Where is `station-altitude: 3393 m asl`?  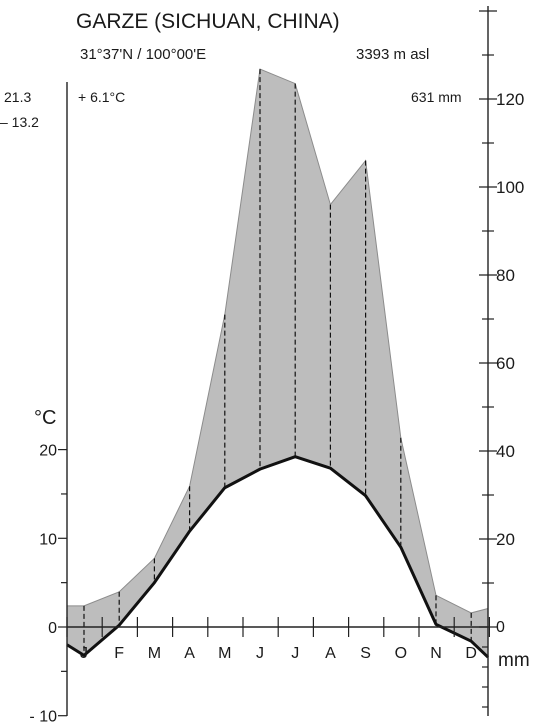
station-altitude: 3393 m asl is located at coordinates (393, 54).